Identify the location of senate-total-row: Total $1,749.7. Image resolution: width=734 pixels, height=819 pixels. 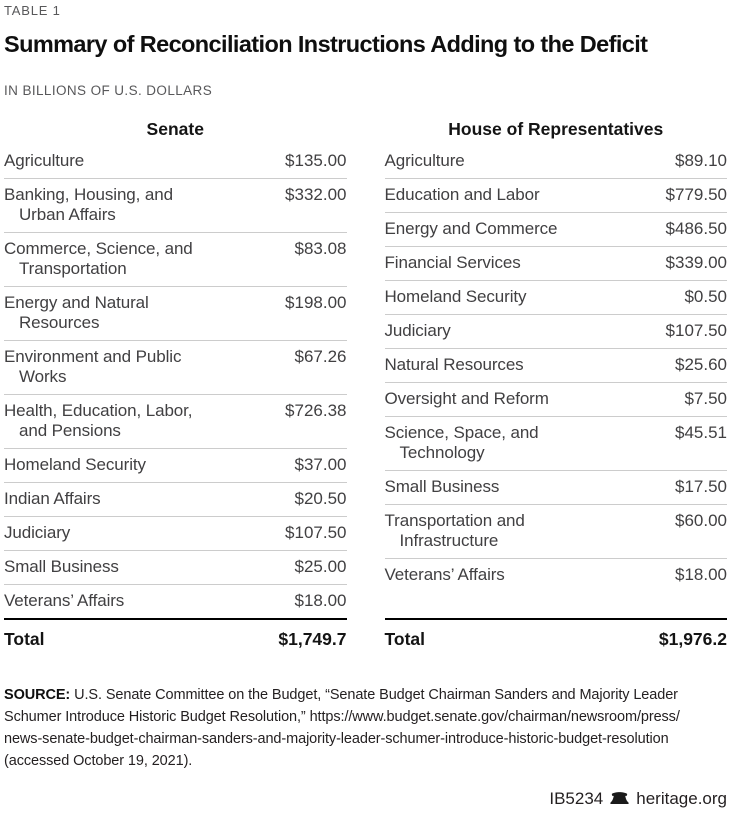
(175, 633).